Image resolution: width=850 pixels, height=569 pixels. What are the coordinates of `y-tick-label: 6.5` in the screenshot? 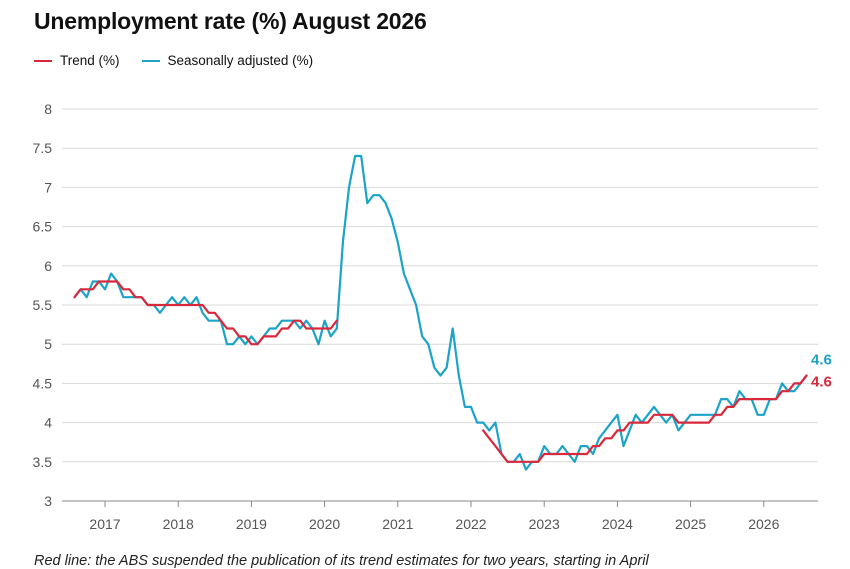 It's located at (43, 227).